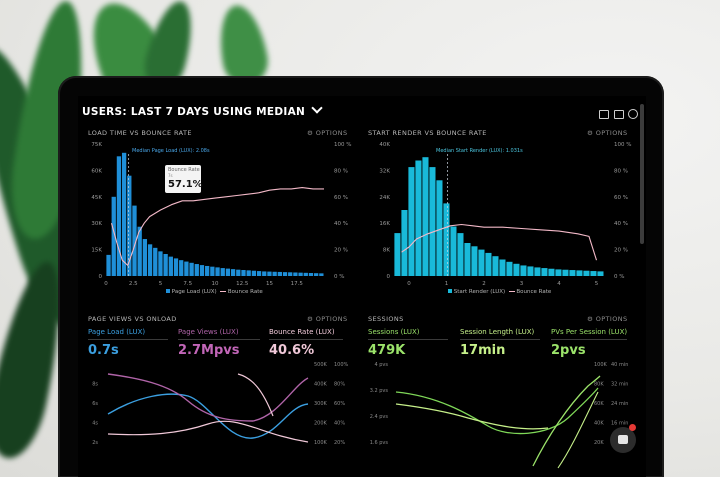 The image size is (720, 477). Describe the element at coordinates (327, 133) in the screenshot. I see `options-button-load-time: ⚙ OPTIONS` at that location.